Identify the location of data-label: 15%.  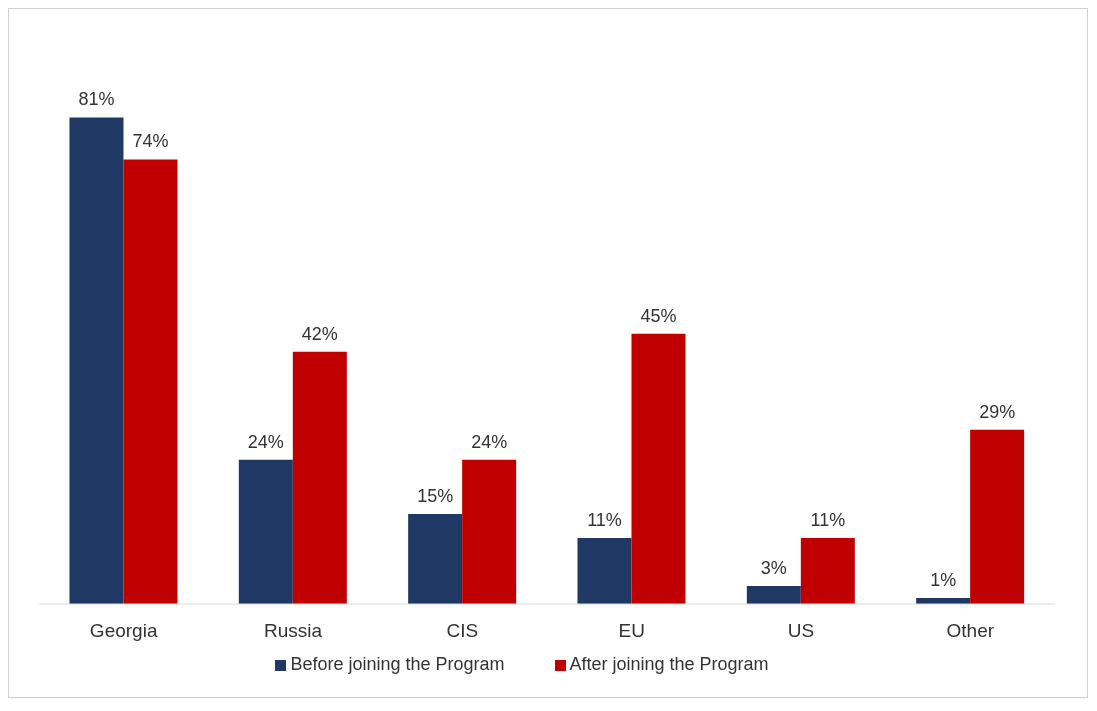
(435, 495).